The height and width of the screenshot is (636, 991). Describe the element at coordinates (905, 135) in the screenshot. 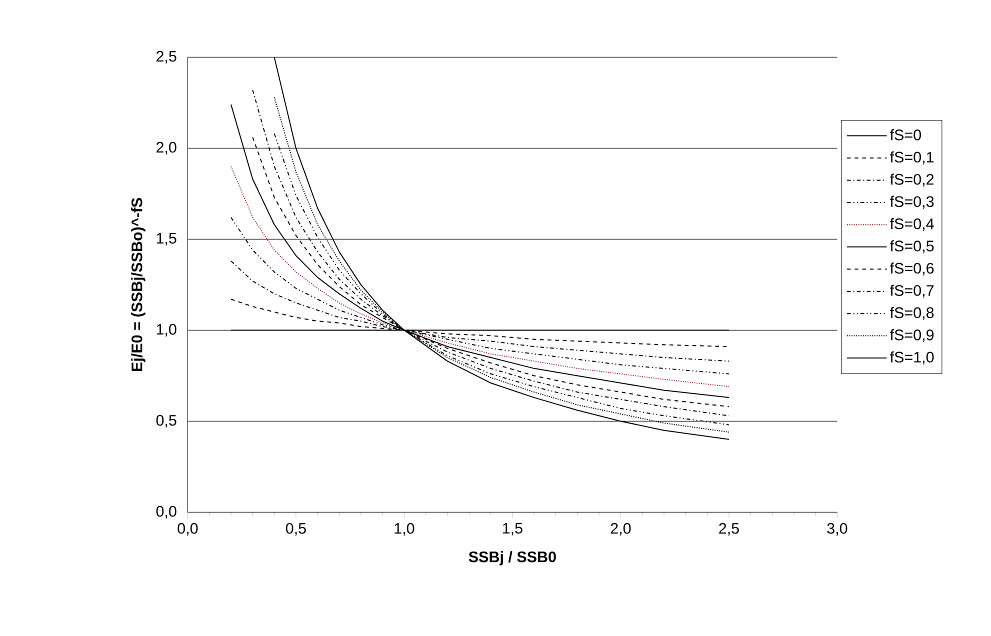

I see `legend-label: fS=0` at that location.